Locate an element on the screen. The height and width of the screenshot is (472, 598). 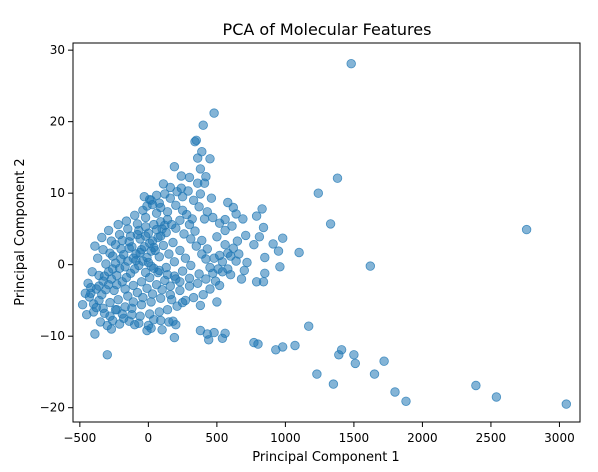
y-tick-label: −10 is located at coordinates (52, 336).